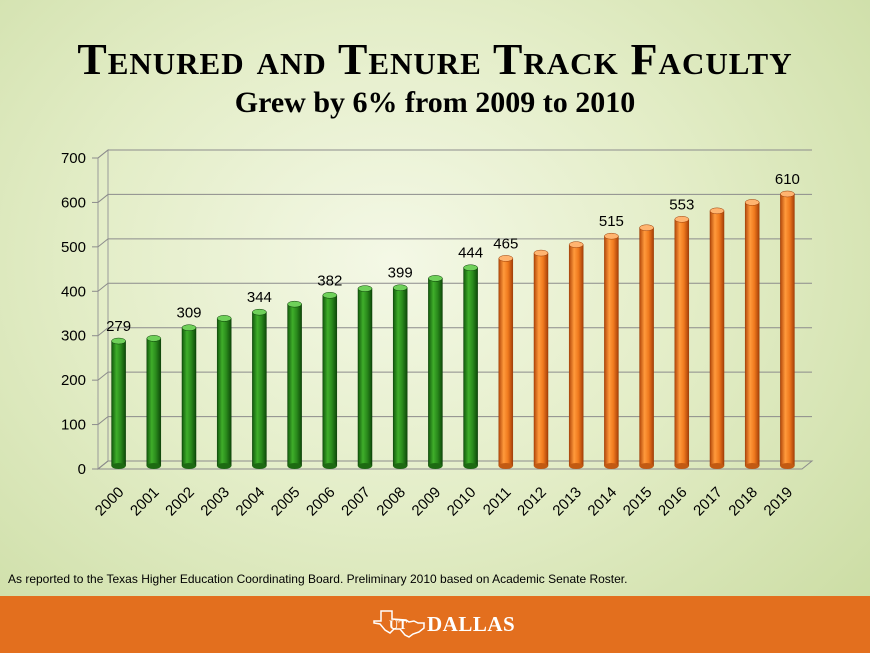 Image resolution: width=870 pixels, height=653 pixels. Describe the element at coordinates (118, 326) in the screenshot. I see `data-label-2000: 279` at that location.